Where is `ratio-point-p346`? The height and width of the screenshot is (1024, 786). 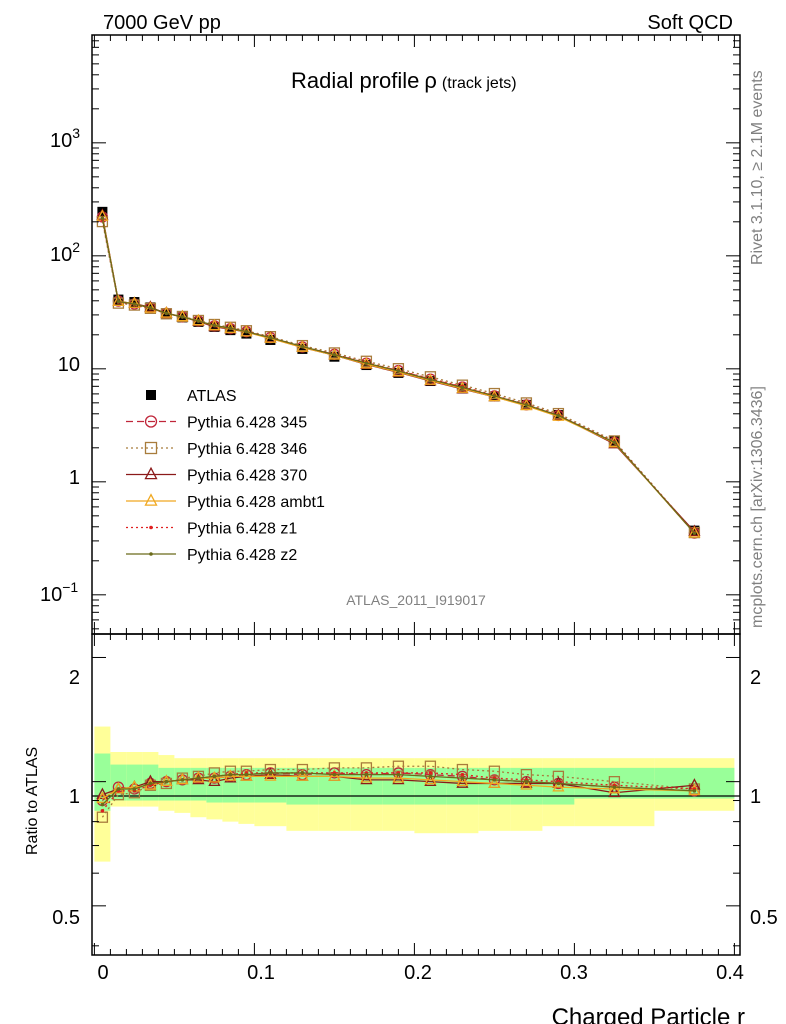 ratio-point-p346 is located at coordinates (166, 783).